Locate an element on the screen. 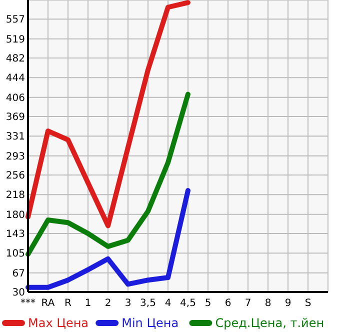 This screenshot has height=335, width=345. y-tick-label: 293 is located at coordinates (15, 156).